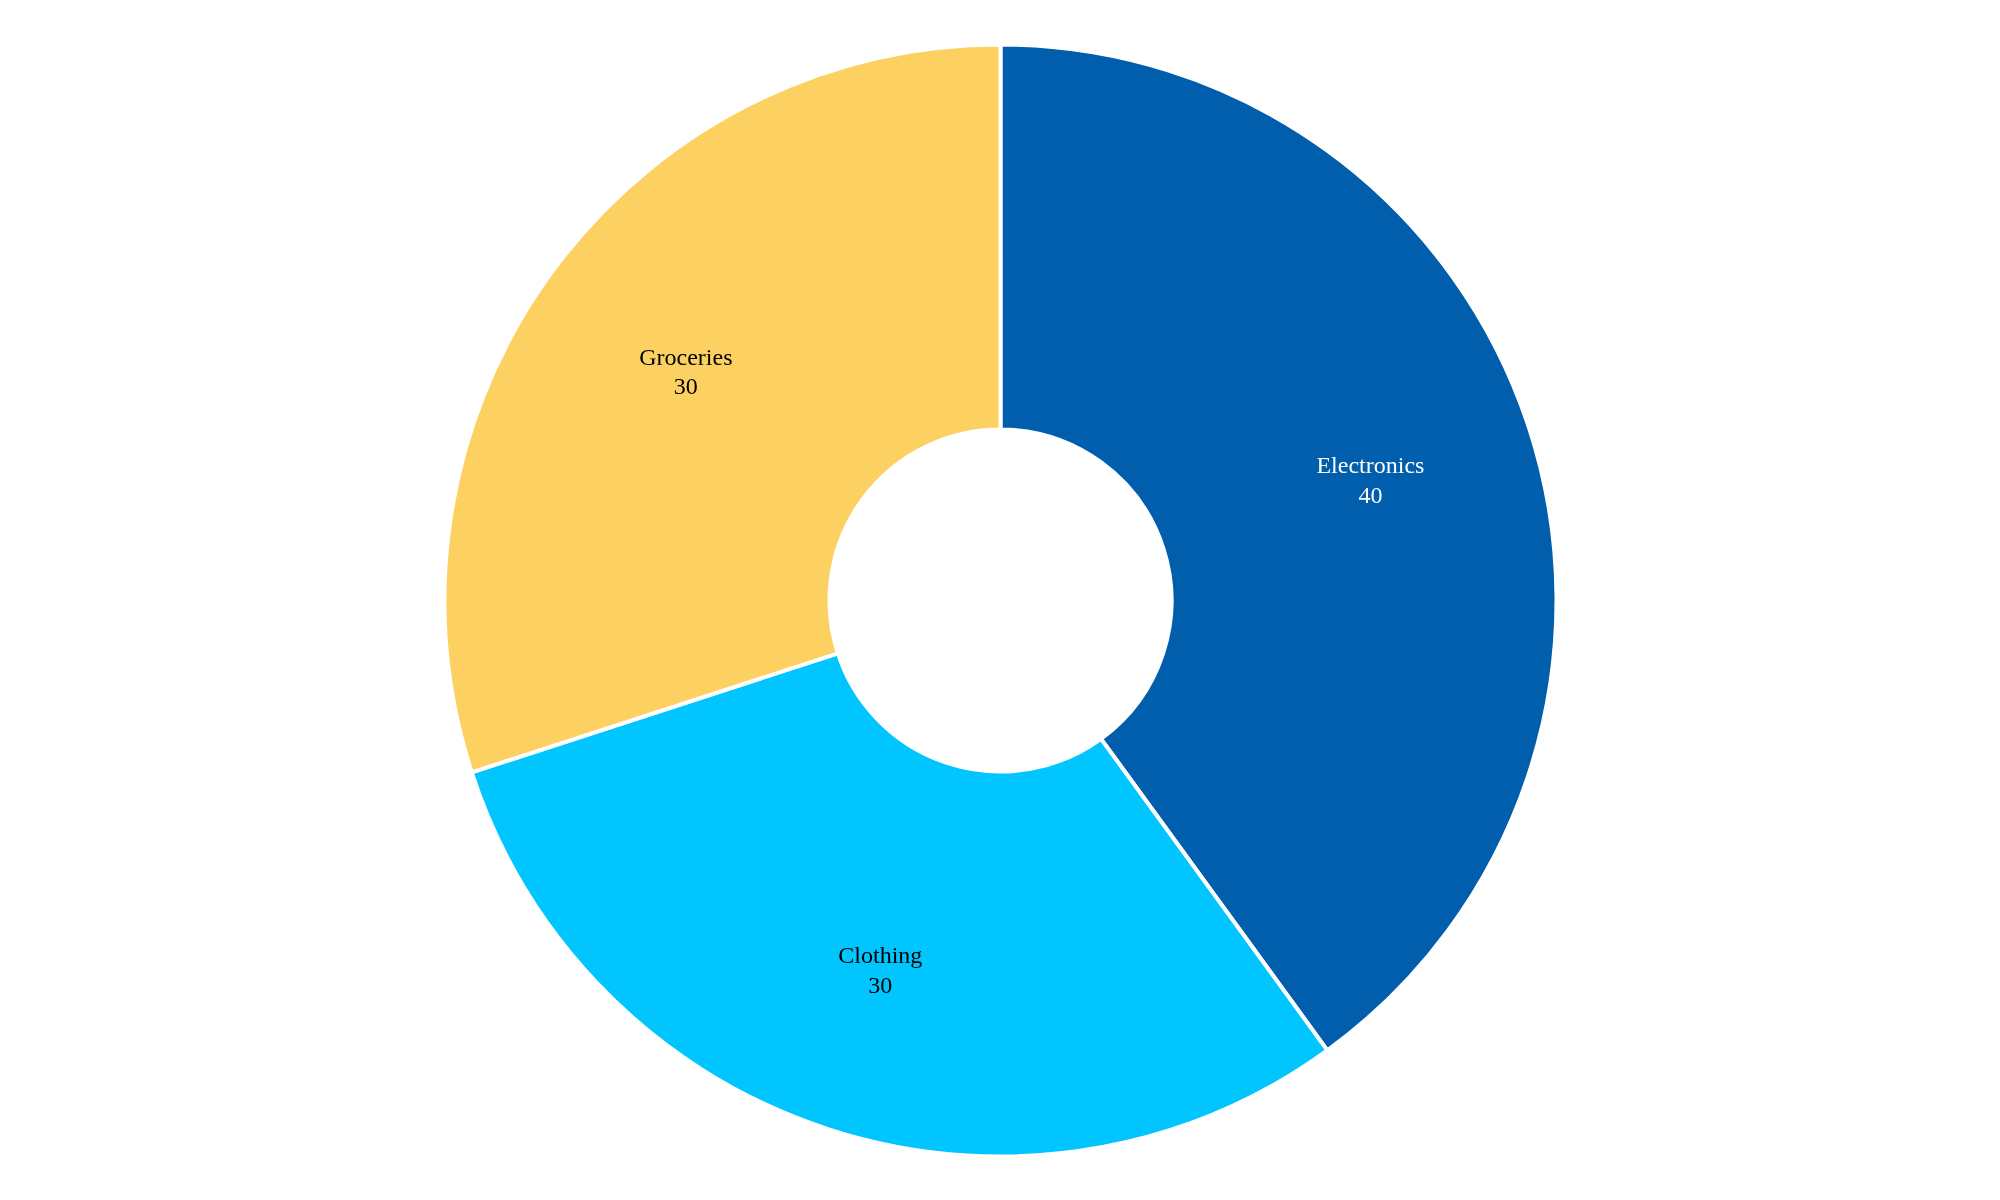 The width and height of the screenshot is (2000, 1200). Describe the element at coordinates (880, 955) in the screenshot. I see `slice-label: Clothing` at that location.